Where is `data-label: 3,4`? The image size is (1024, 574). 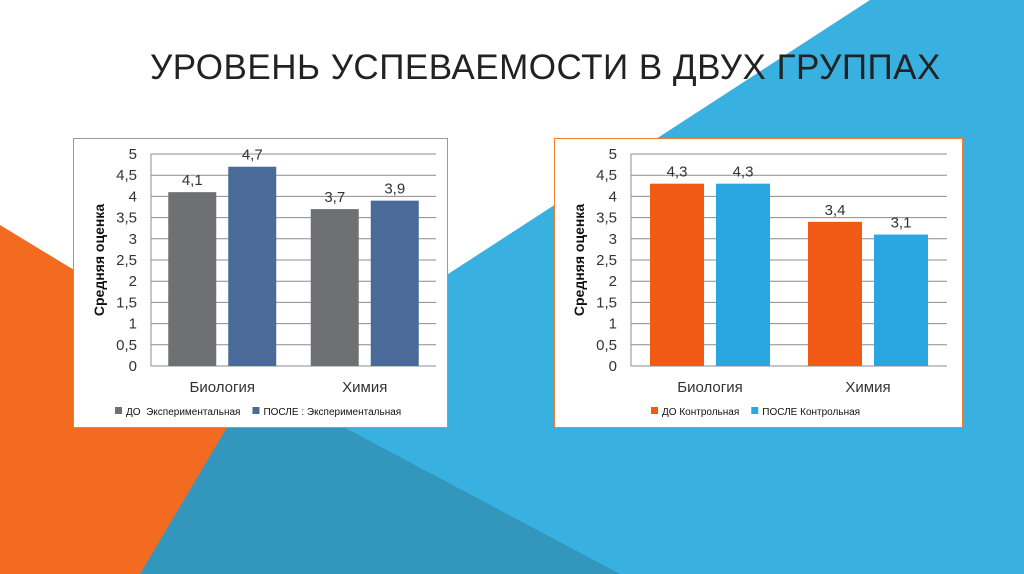 data-label: 3,4 is located at coordinates (835, 210).